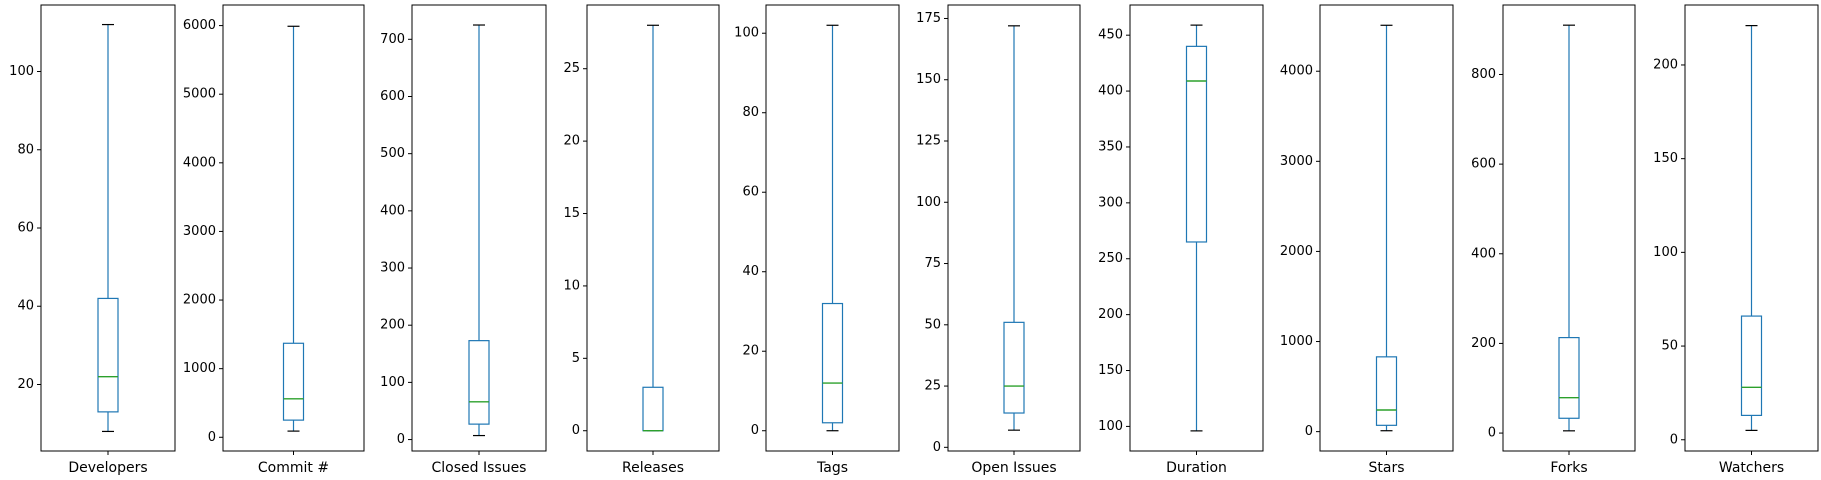 The width and height of the screenshot is (1821, 480). Describe the element at coordinates (928, 141) in the screenshot. I see `y-tick-label: 125` at that location.